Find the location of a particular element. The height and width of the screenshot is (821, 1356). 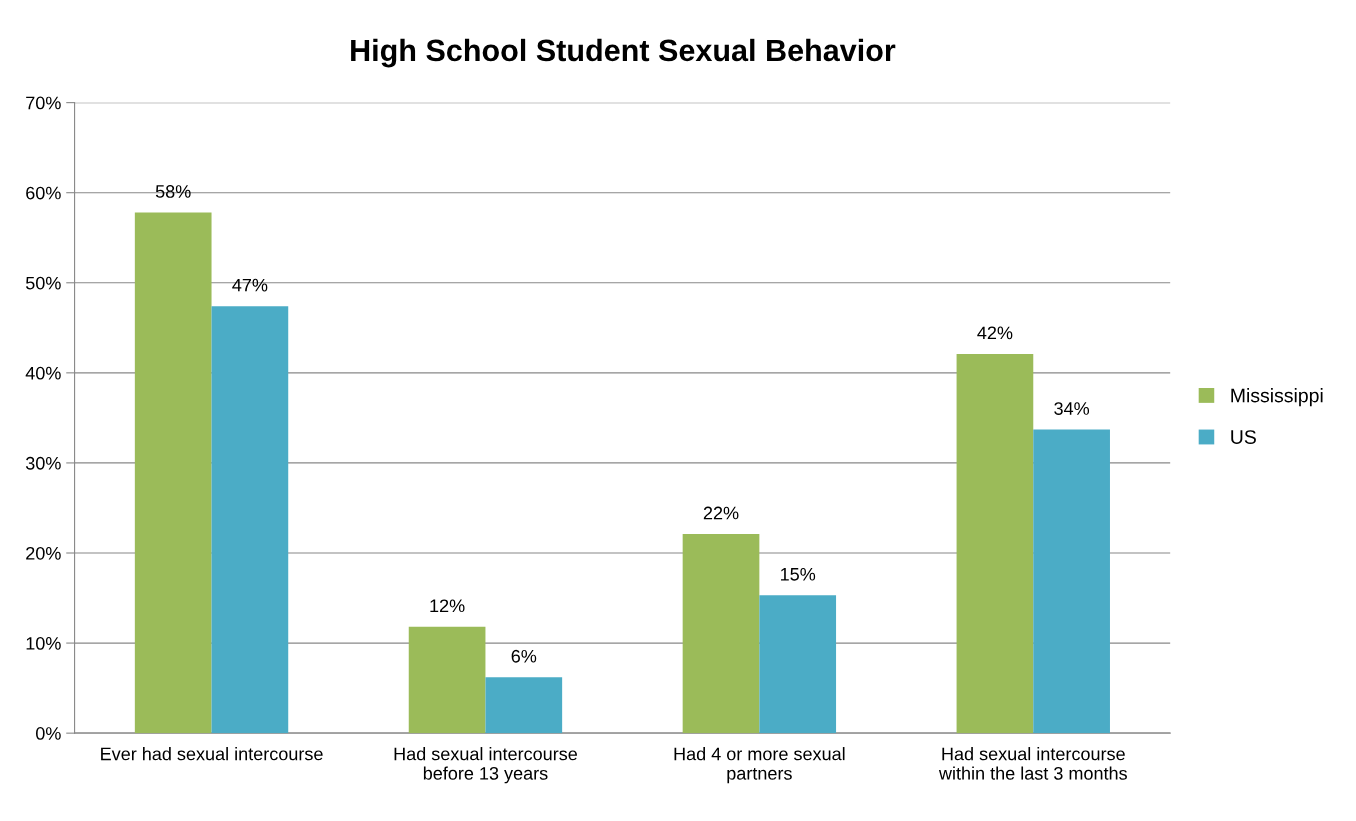

y-tick-label: 70% is located at coordinates (43, 103).